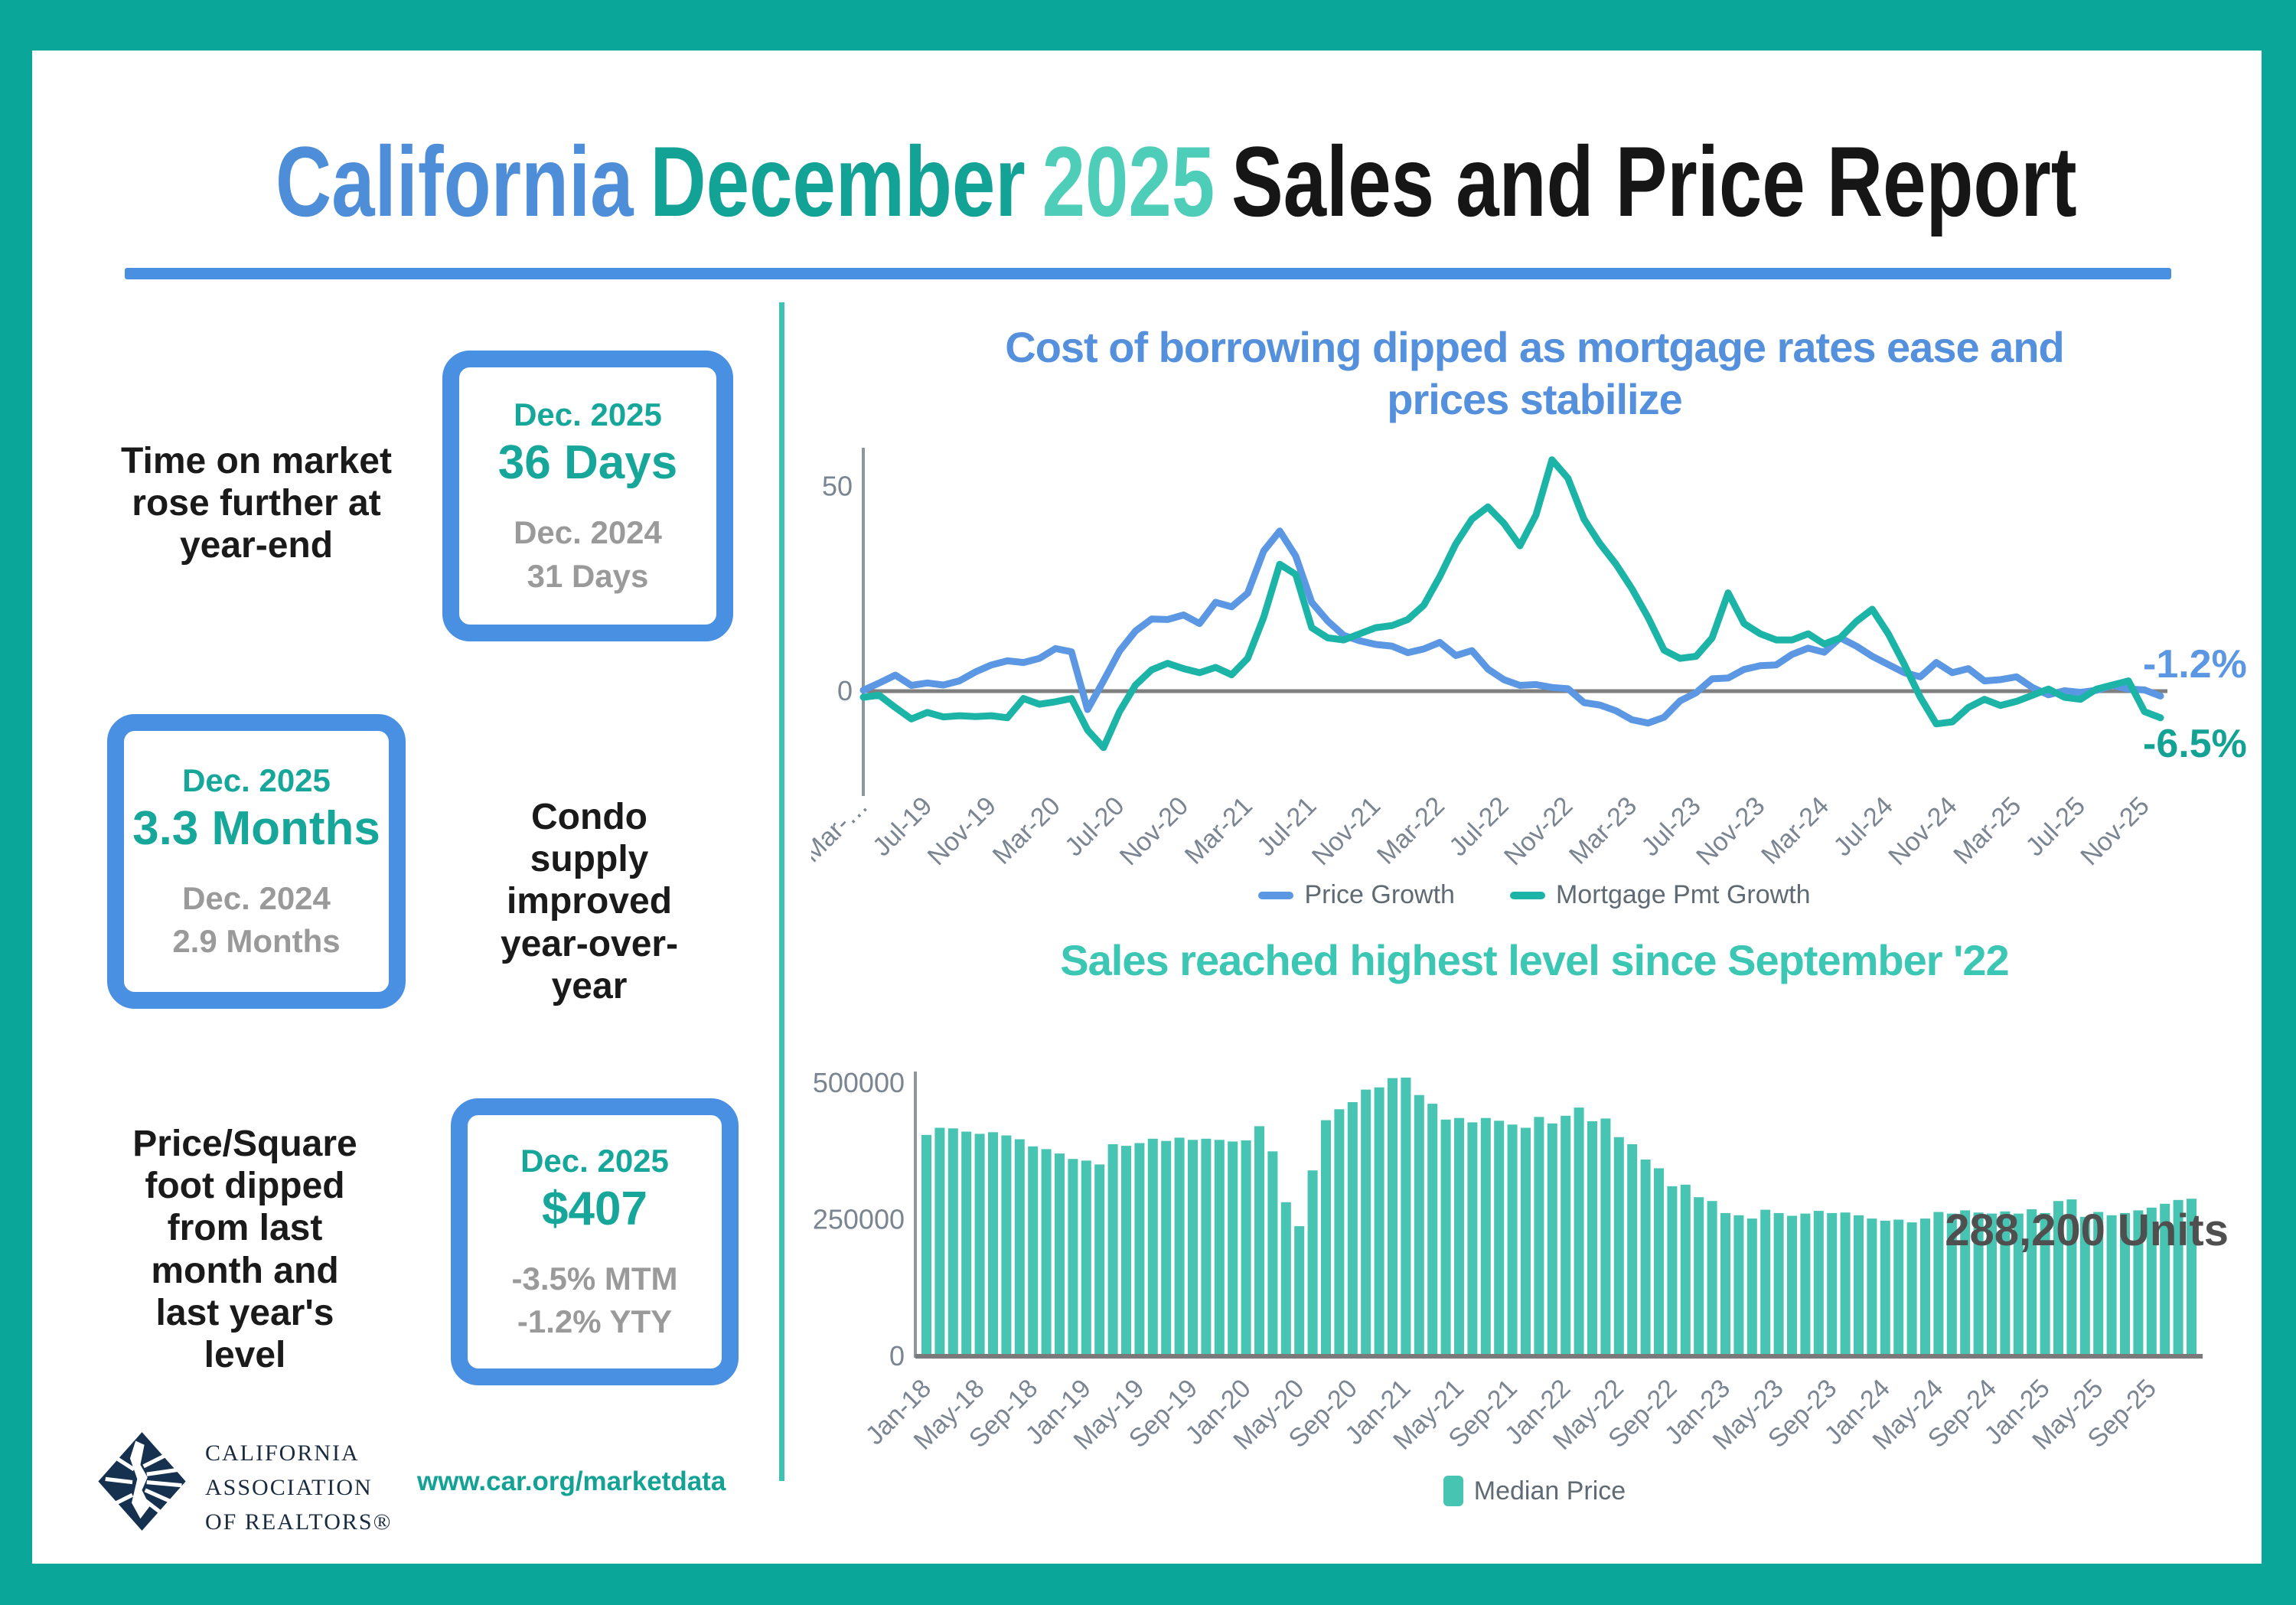  Describe the element at coordinates (1453, 1491) in the screenshot. I see `median-price-swatch` at that location.